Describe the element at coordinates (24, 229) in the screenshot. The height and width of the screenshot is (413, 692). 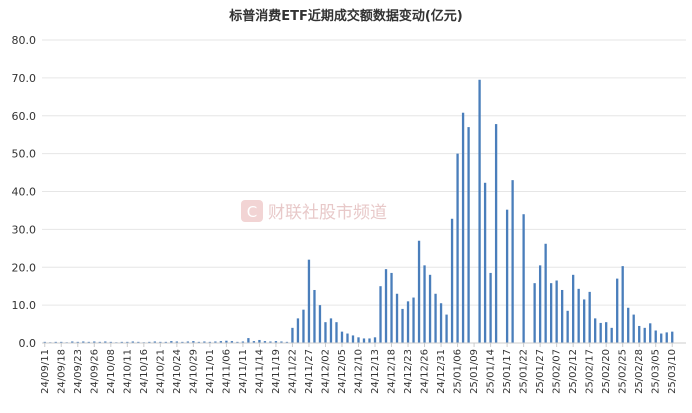
I see `y-tick-label: 30.0` at that location.